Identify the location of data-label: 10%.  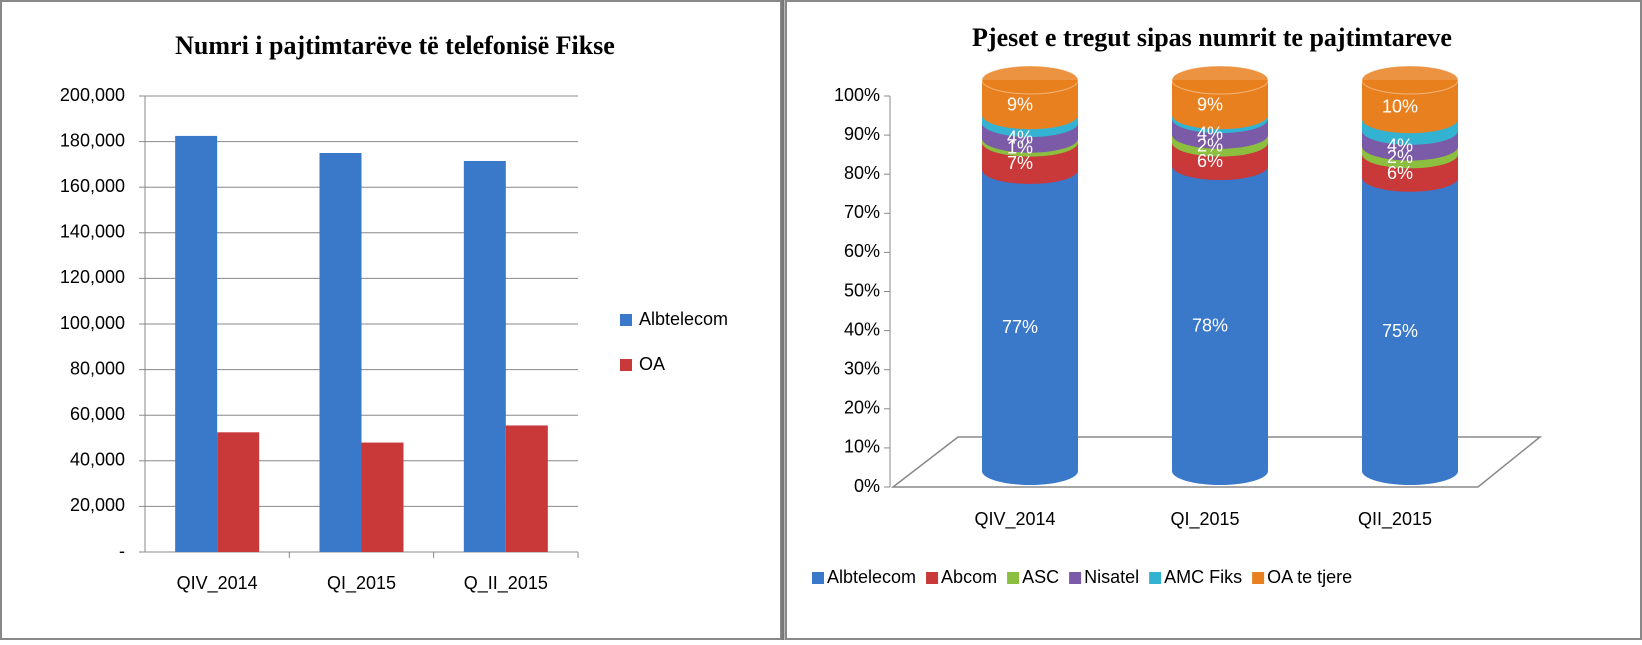
(1400, 106).